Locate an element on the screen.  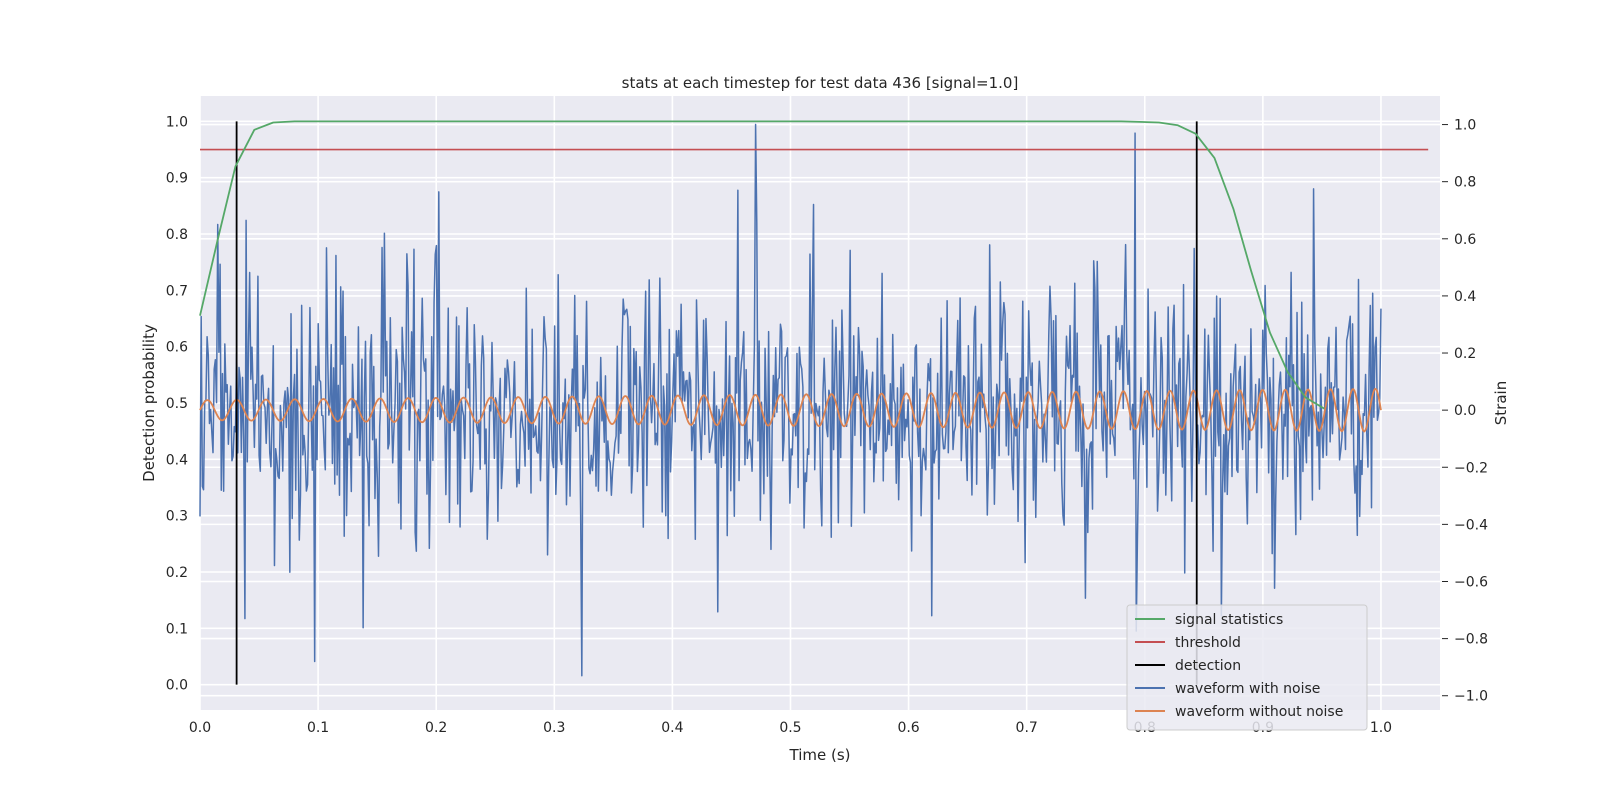
left-y-tick-label: 0.1 is located at coordinates (177, 629).